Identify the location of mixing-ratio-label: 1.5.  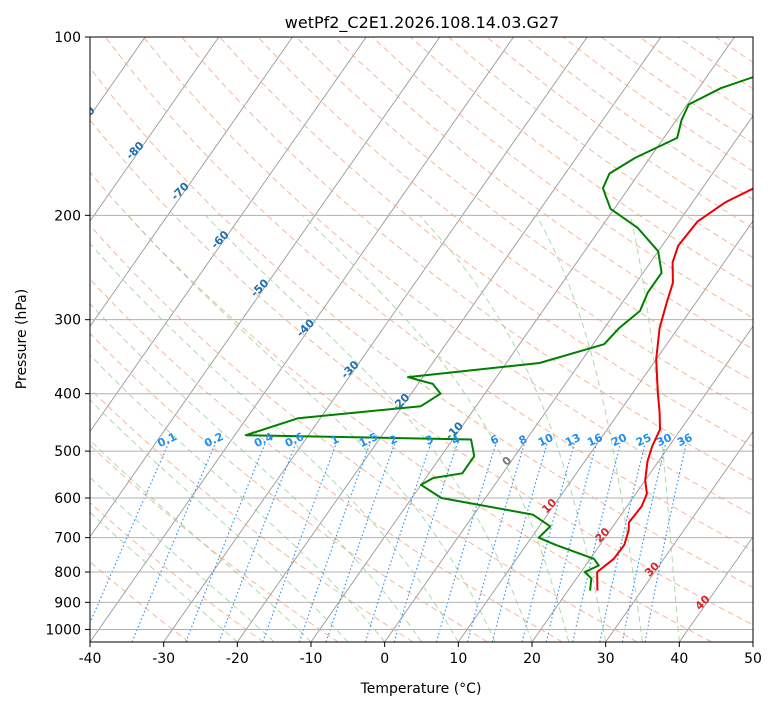
(368, 440).